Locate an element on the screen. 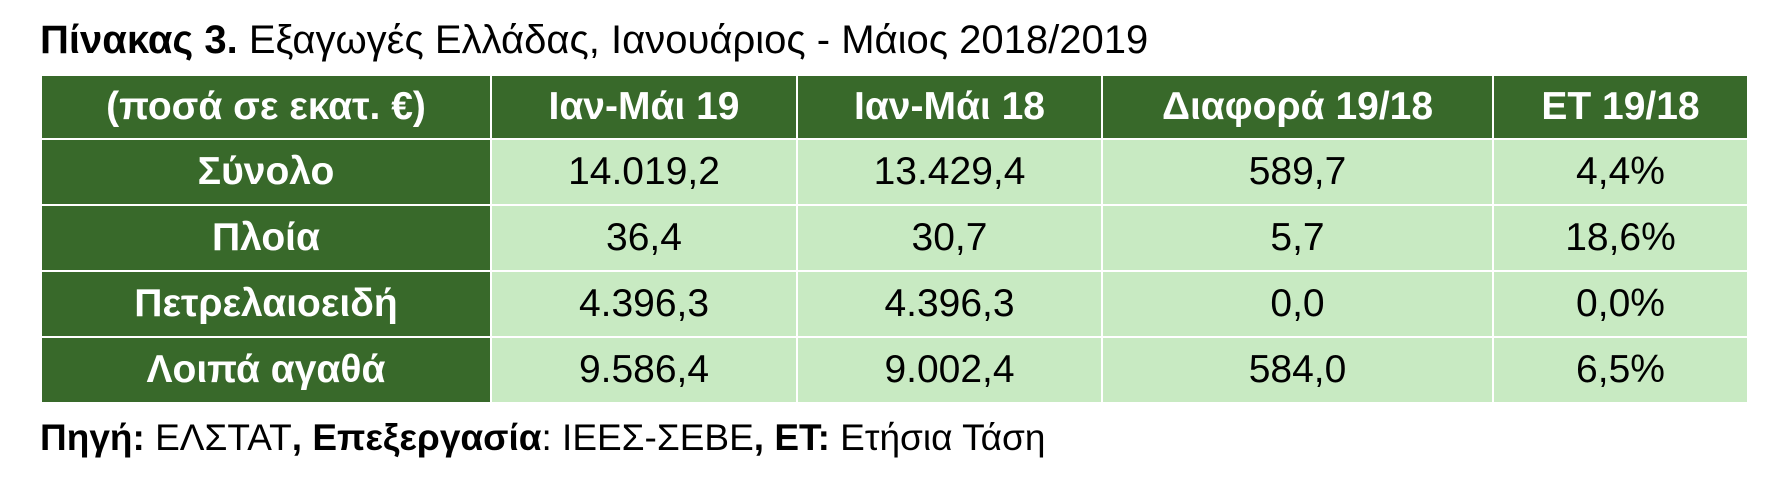 Image resolution: width=1791 pixels, height=483 pixels. value-cell: 0,0 is located at coordinates (1297, 304).